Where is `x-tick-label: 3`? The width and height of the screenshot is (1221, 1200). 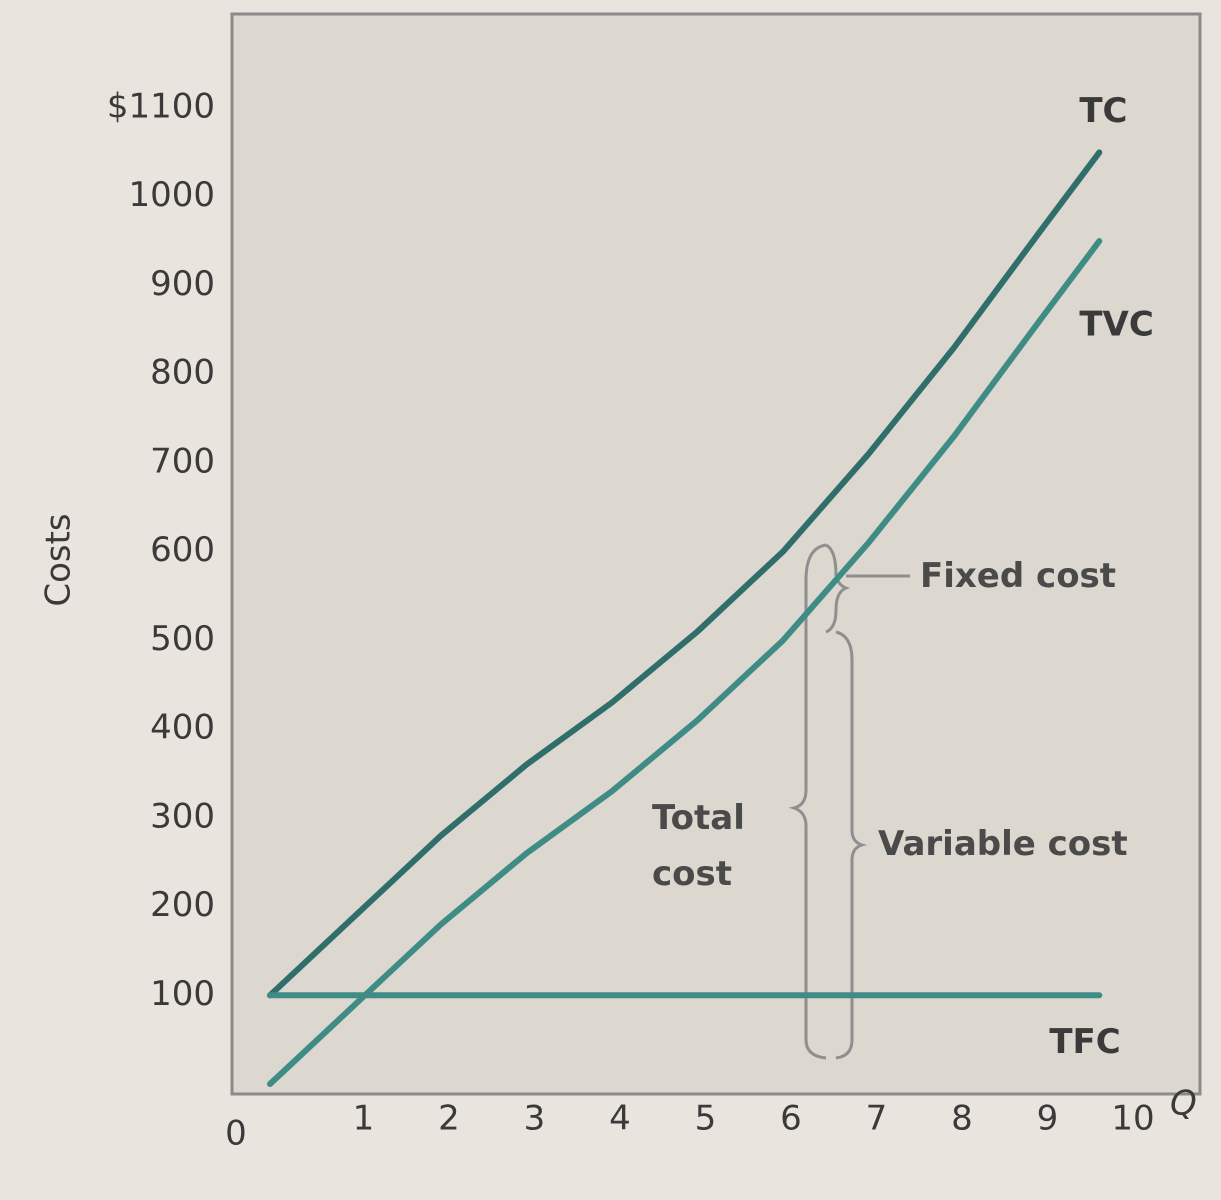 x-tick-label: 3 is located at coordinates (535, 1119).